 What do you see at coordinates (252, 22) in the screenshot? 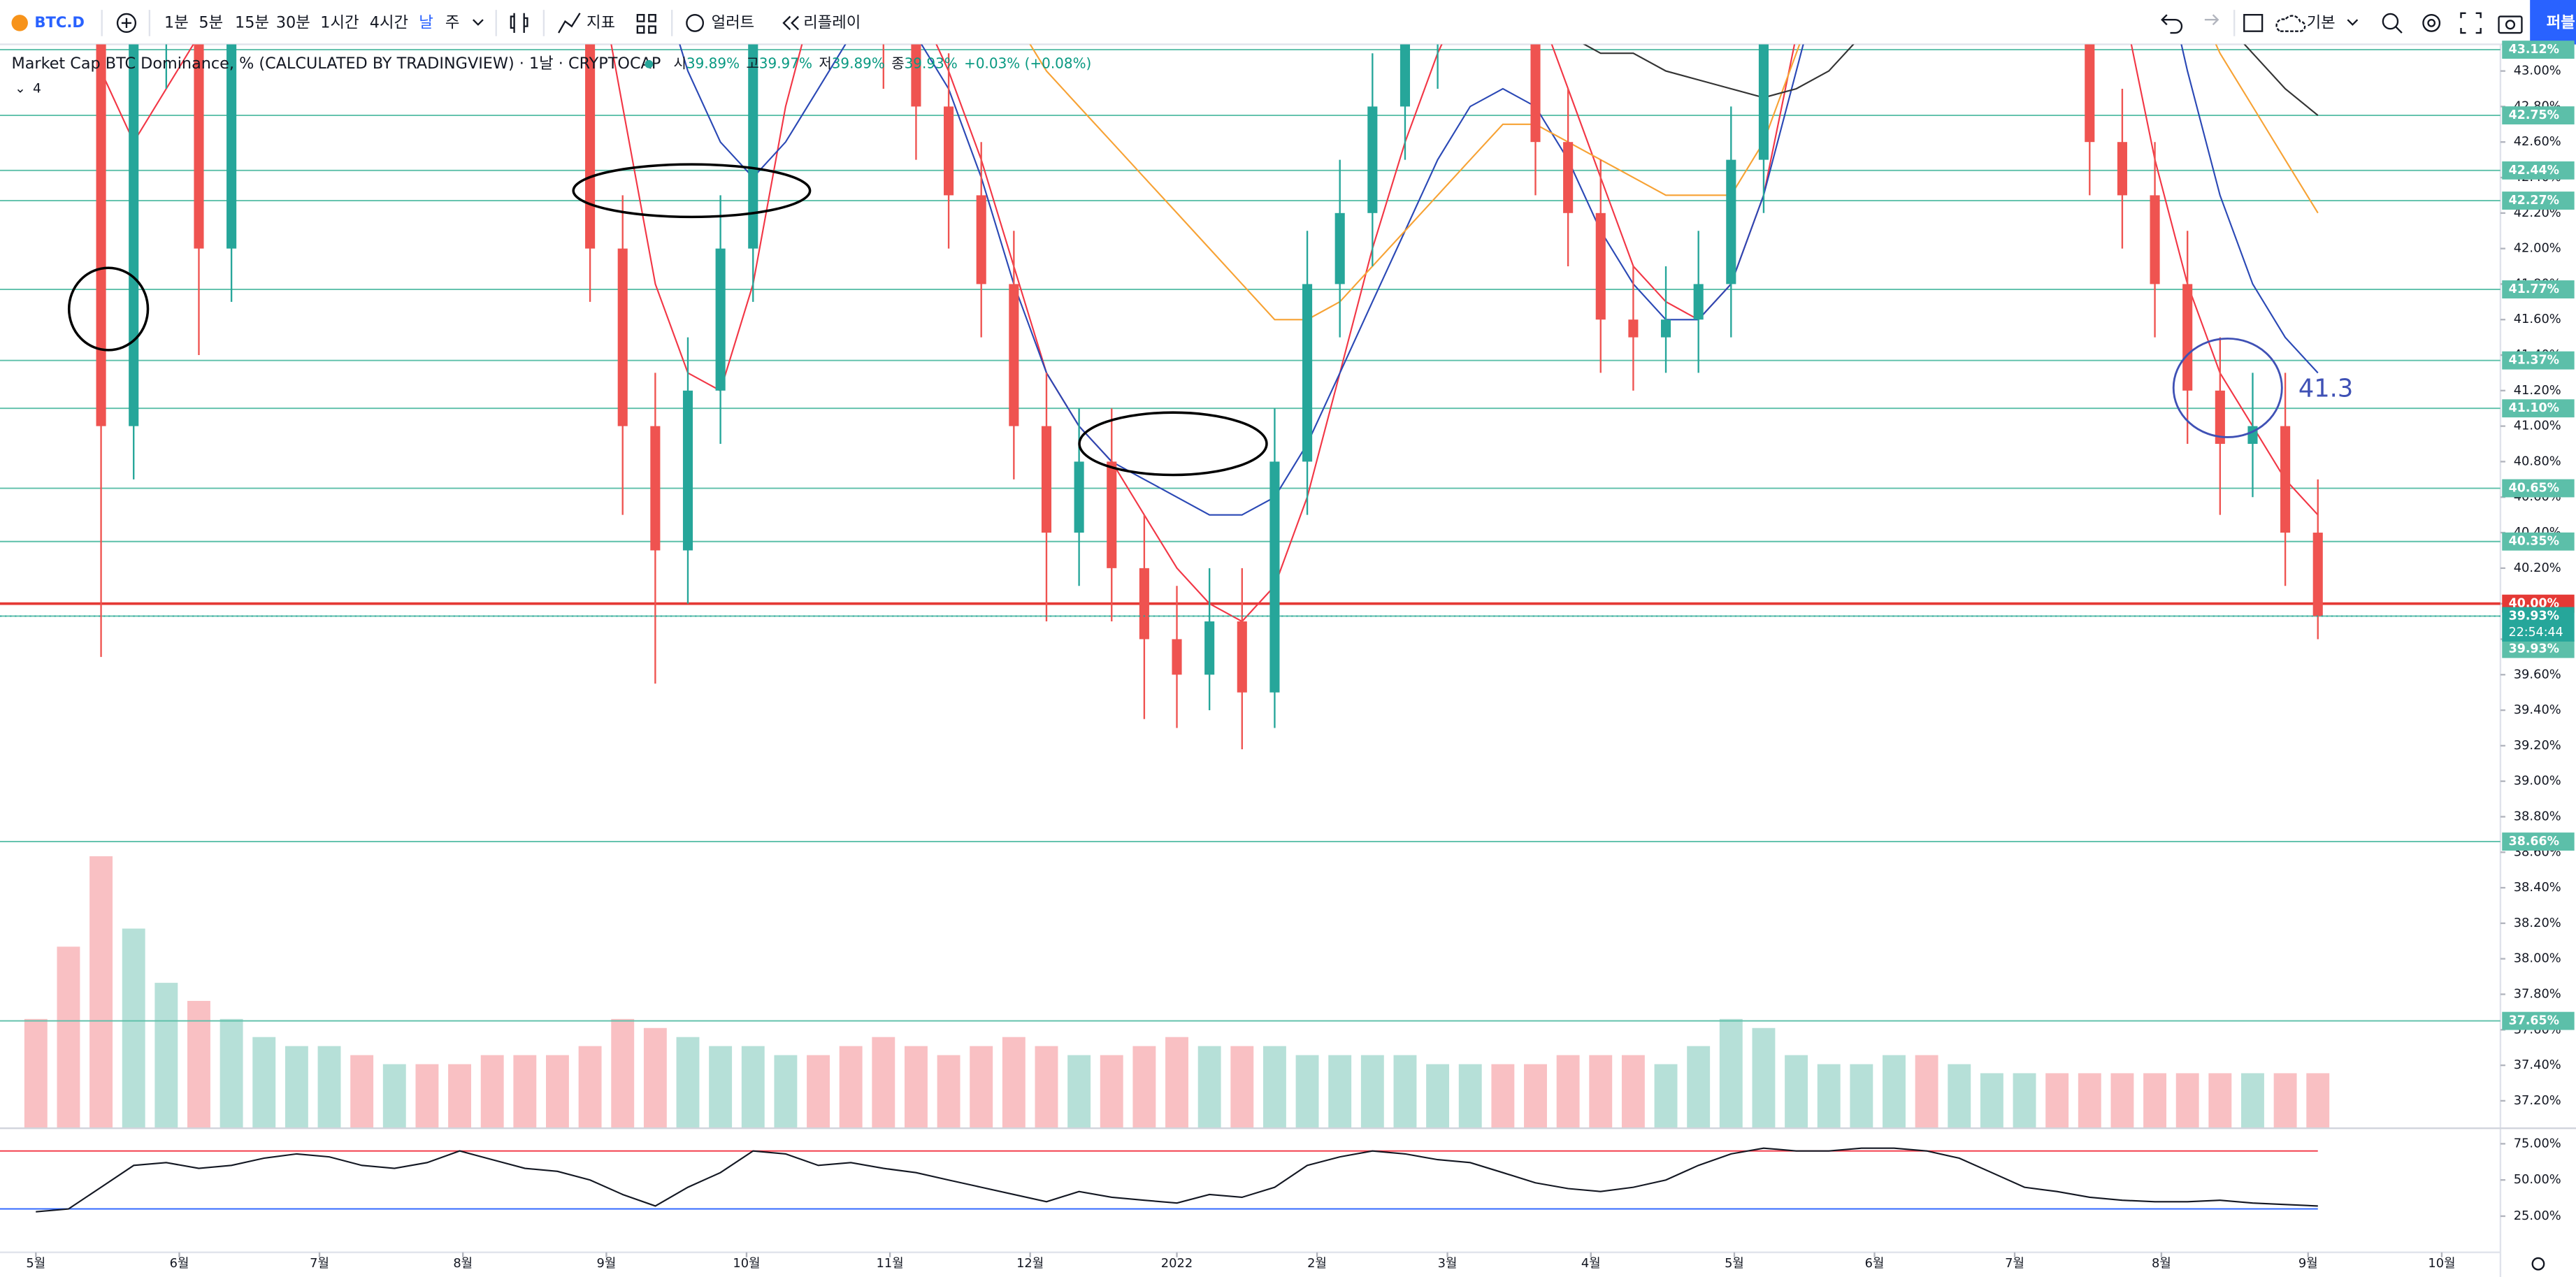
I see `interval: 15분` at bounding box center [252, 22].